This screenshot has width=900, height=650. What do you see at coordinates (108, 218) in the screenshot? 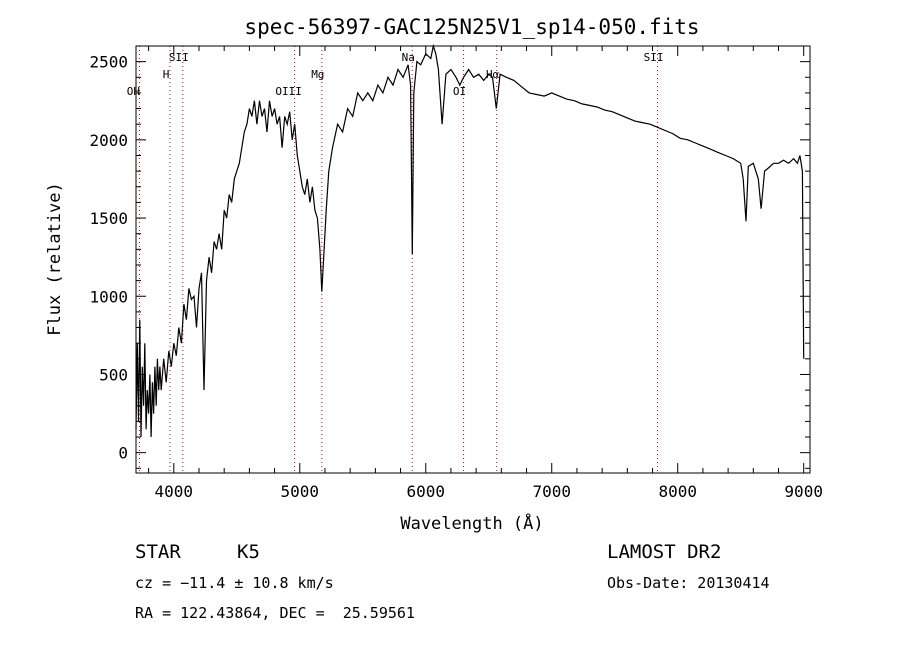
I see `y-tick-label: 1500` at bounding box center [108, 218].